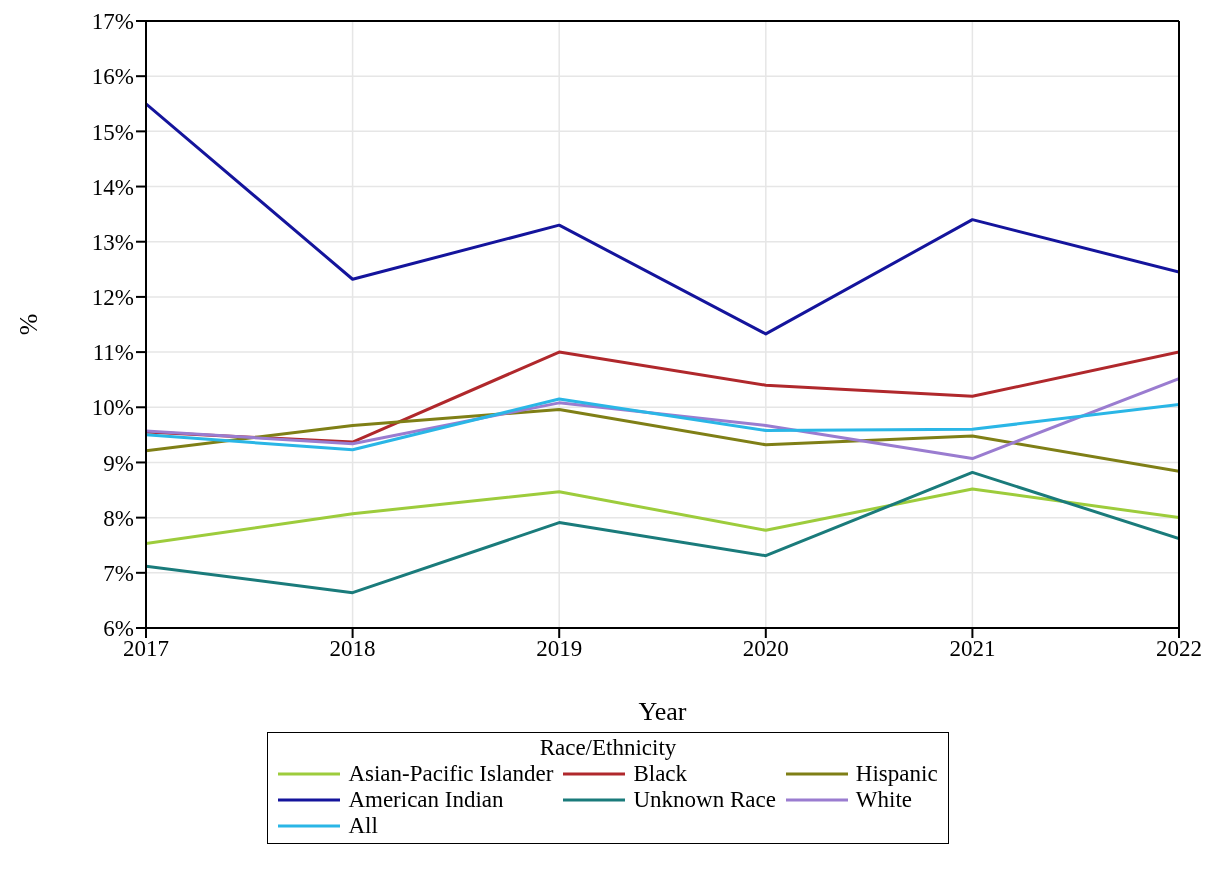  Describe the element at coordinates (118, 573) in the screenshot. I see `y-tick-label: 7%` at that location.